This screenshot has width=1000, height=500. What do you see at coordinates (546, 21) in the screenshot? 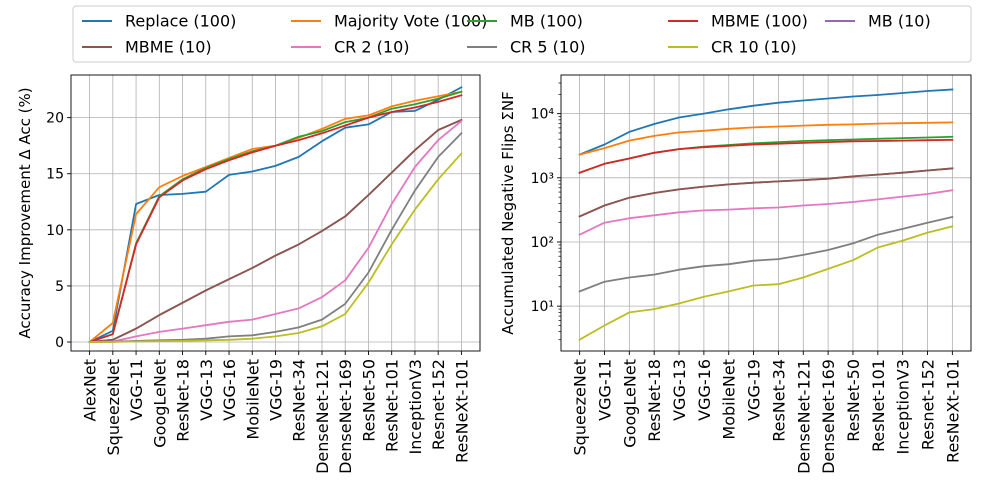
I see `legend-label-mb-100: MB (100)` at bounding box center [546, 21].